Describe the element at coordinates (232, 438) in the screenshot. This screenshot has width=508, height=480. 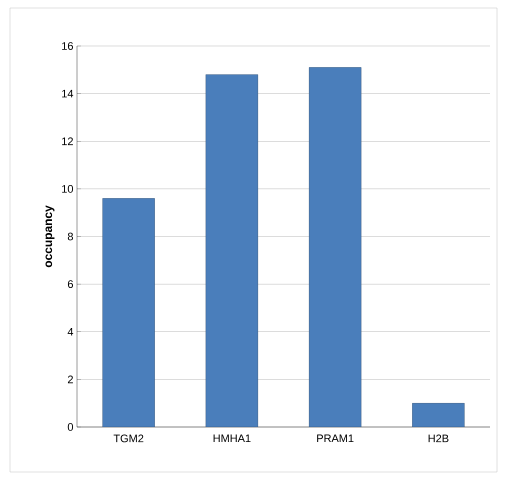
I see `x-tick-label: HMHA1` at that location.